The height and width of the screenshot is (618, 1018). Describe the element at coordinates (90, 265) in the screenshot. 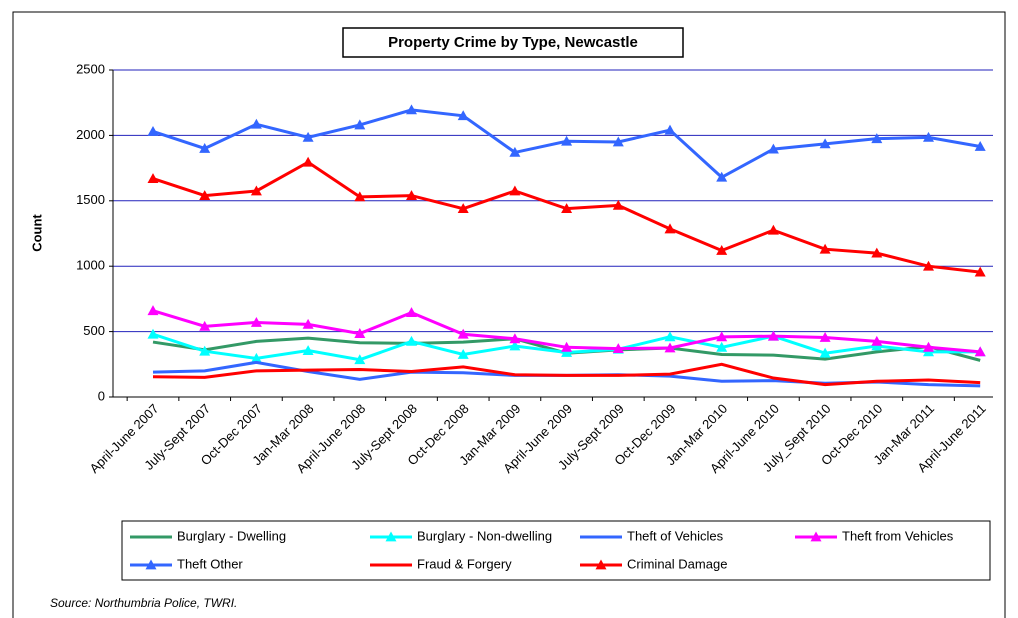

I see `y-tick-label: 1000` at that location.